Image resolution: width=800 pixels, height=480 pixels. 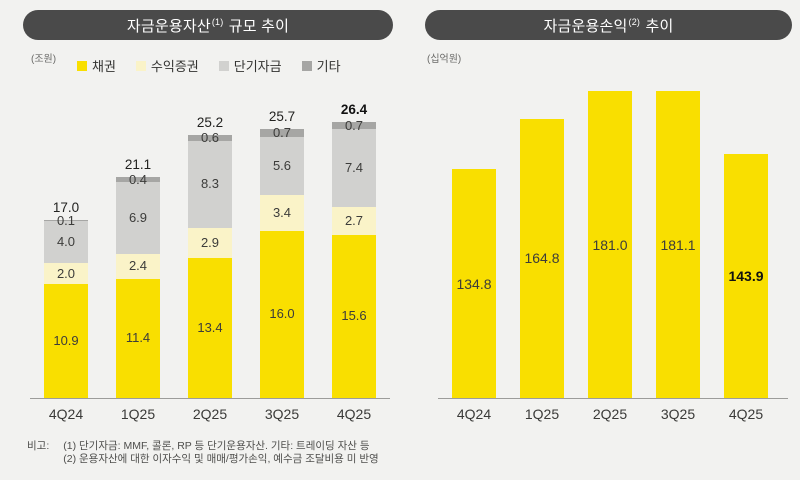 What do you see at coordinates (634, 21) in the screenshot?
I see `footnote-ref-2: (2)` at bounding box center [634, 21].